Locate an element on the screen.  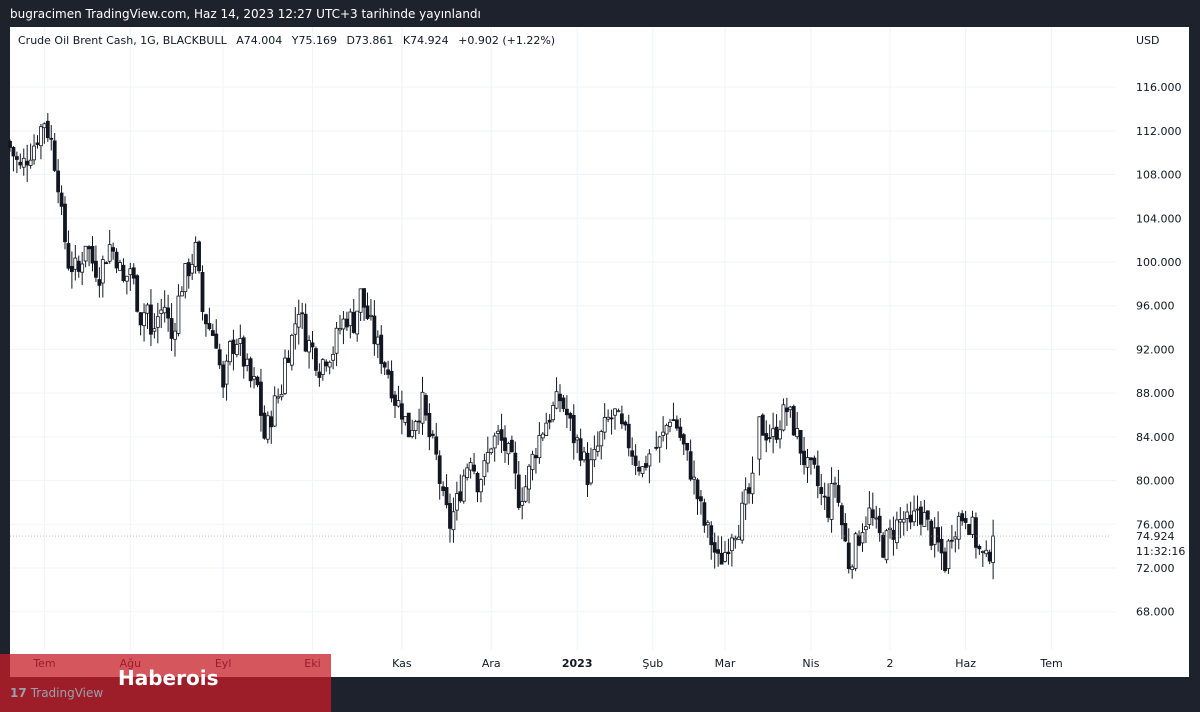
time-tick-label: Nis is located at coordinates (810, 663).